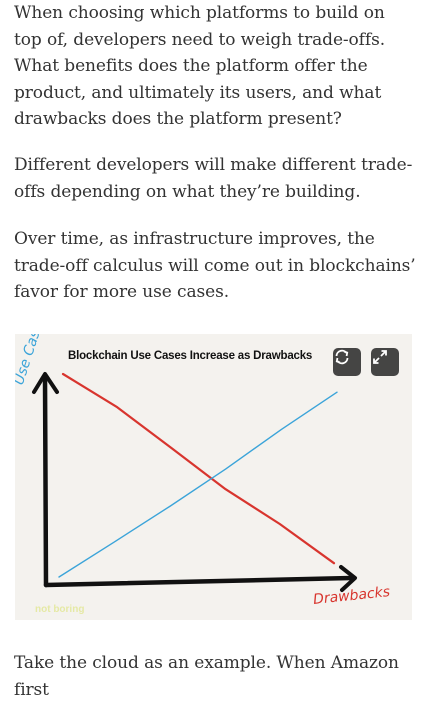  What do you see at coordinates (60, 609) in the screenshot?
I see `watermark: not boring` at bounding box center [60, 609].